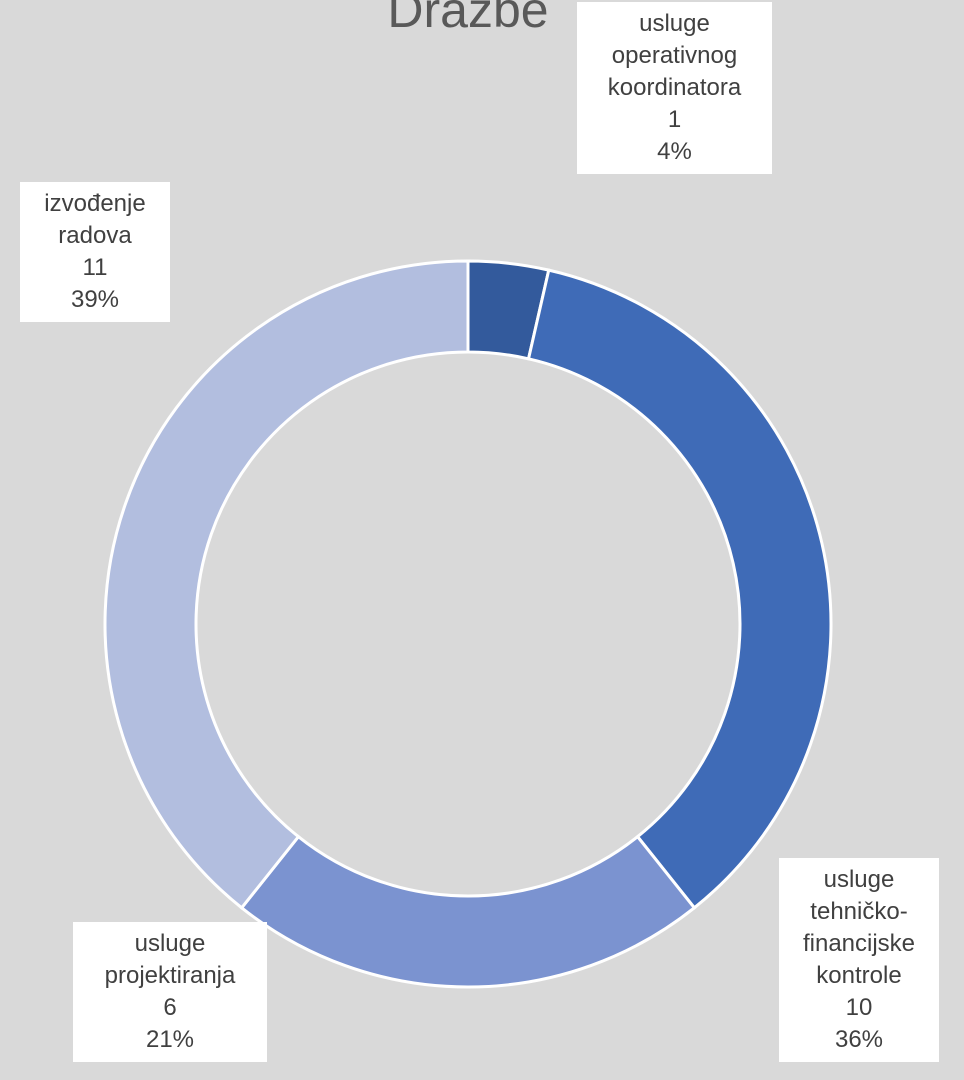 The image size is (964, 1080). What do you see at coordinates (95, 267) in the screenshot?
I see `label-value: 11` at bounding box center [95, 267].